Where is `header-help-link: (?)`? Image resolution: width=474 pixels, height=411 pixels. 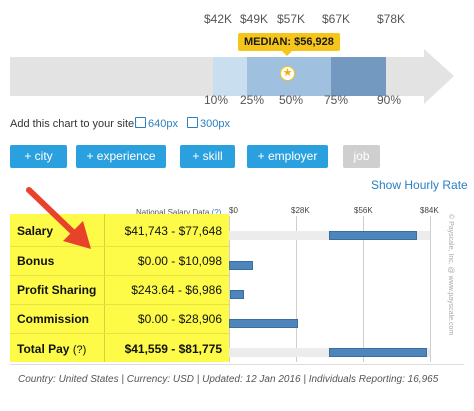 header-help-link: (?) is located at coordinates (216, 212).